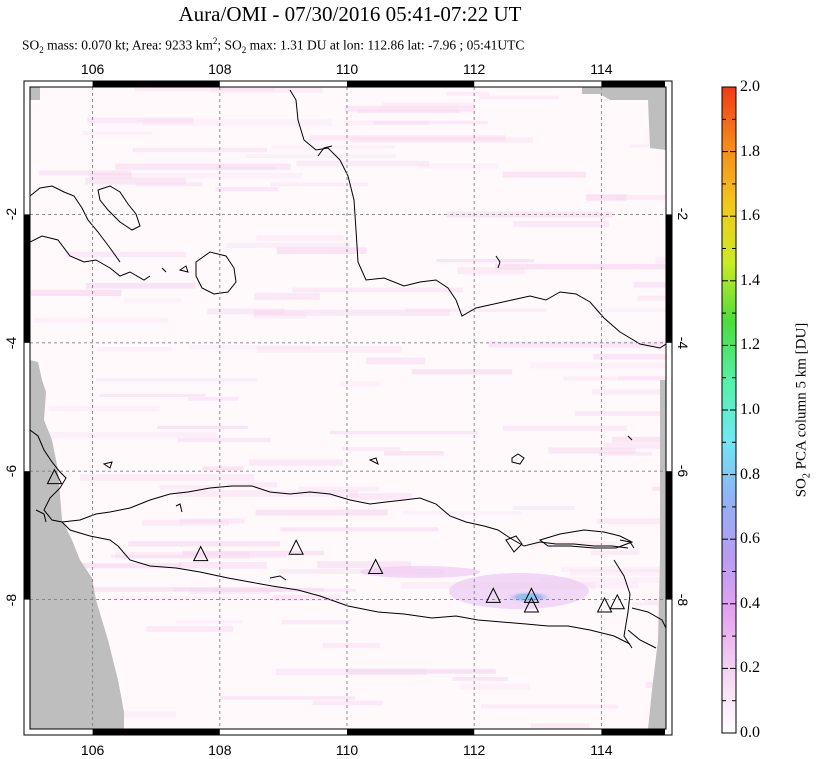  What do you see at coordinates (11, 214) in the screenshot?
I see `lat-tick-label-left: -2` at bounding box center [11, 214].